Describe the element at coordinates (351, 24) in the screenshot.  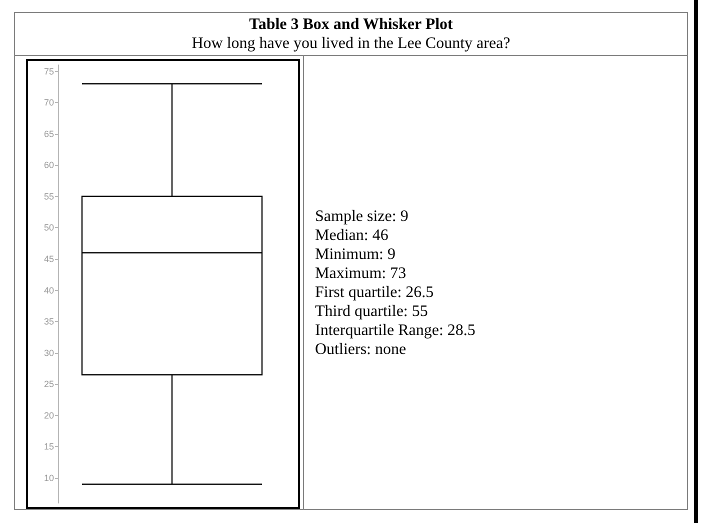
I see `text: Table 3 Box and Whisker Plot` at that location.